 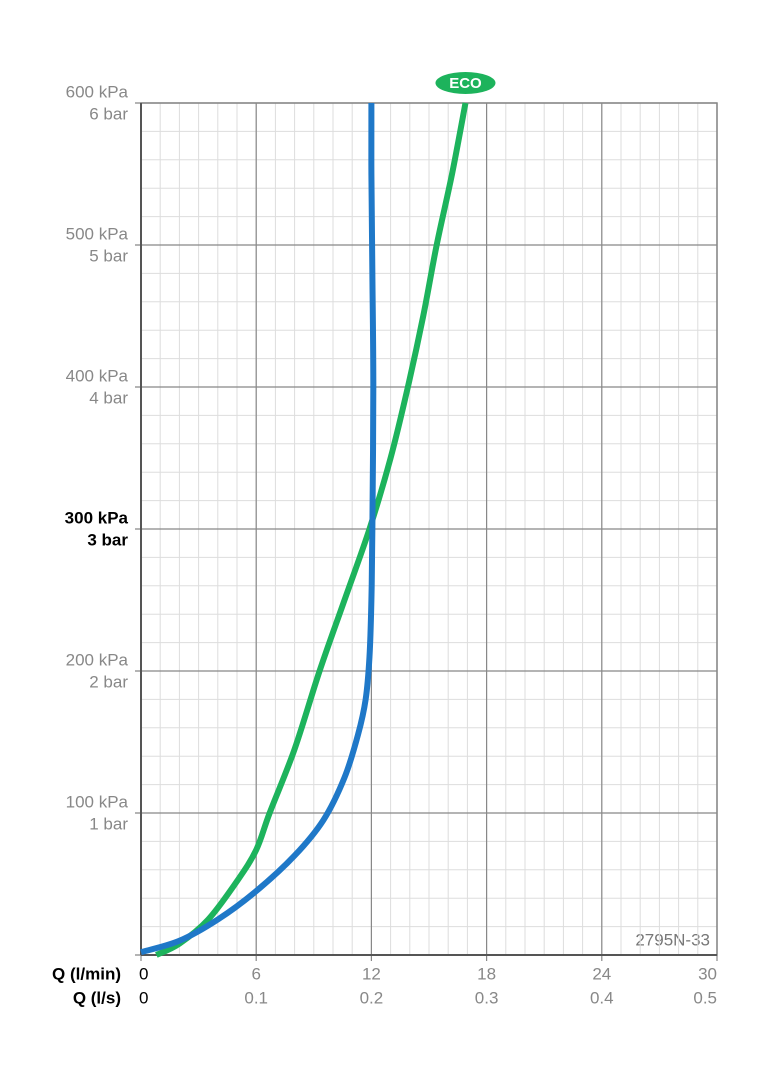 I want to click on x-tick-label: 12, so click(x=371, y=973).